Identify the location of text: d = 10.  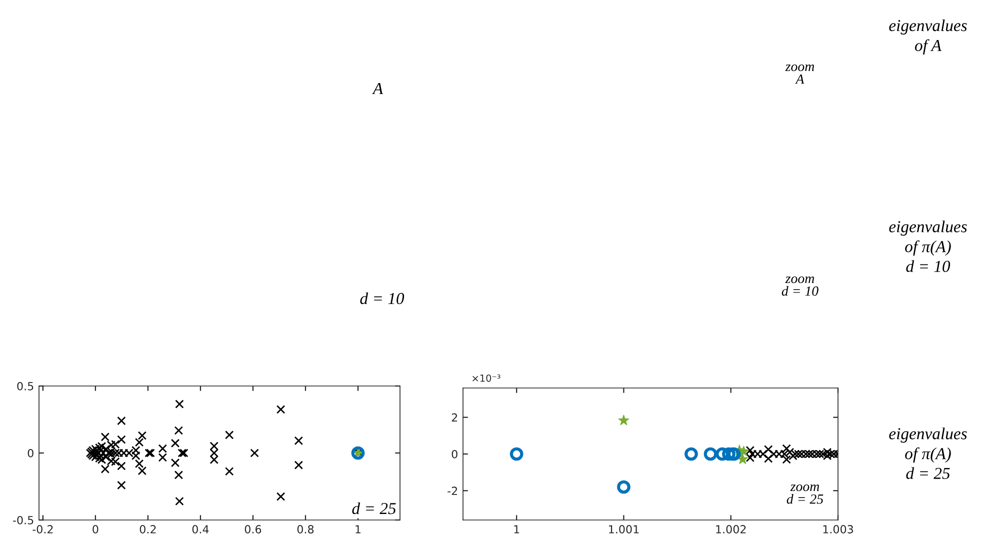
(382, 298).